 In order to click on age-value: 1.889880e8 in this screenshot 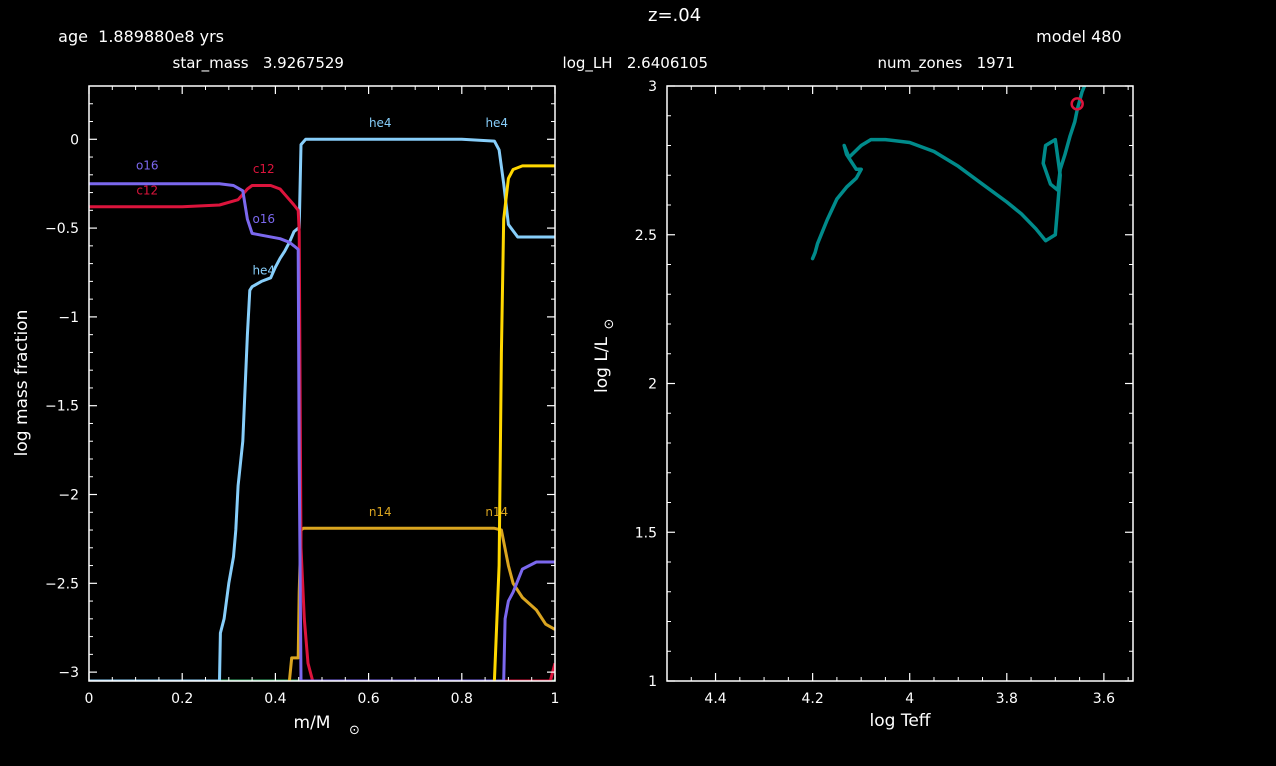, I will do `click(146, 36)`.